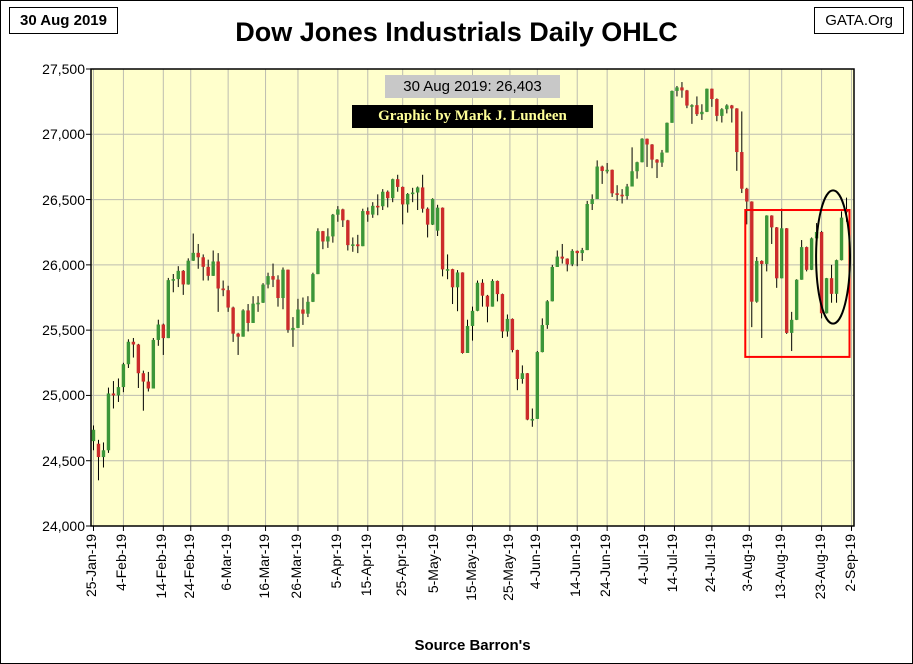 The width and height of the screenshot is (913, 664). What do you see at coordinates (535, 562) in the screenshot?
I see `x-axis-label: 4-Jun-19` at bounding box center [535, 562].